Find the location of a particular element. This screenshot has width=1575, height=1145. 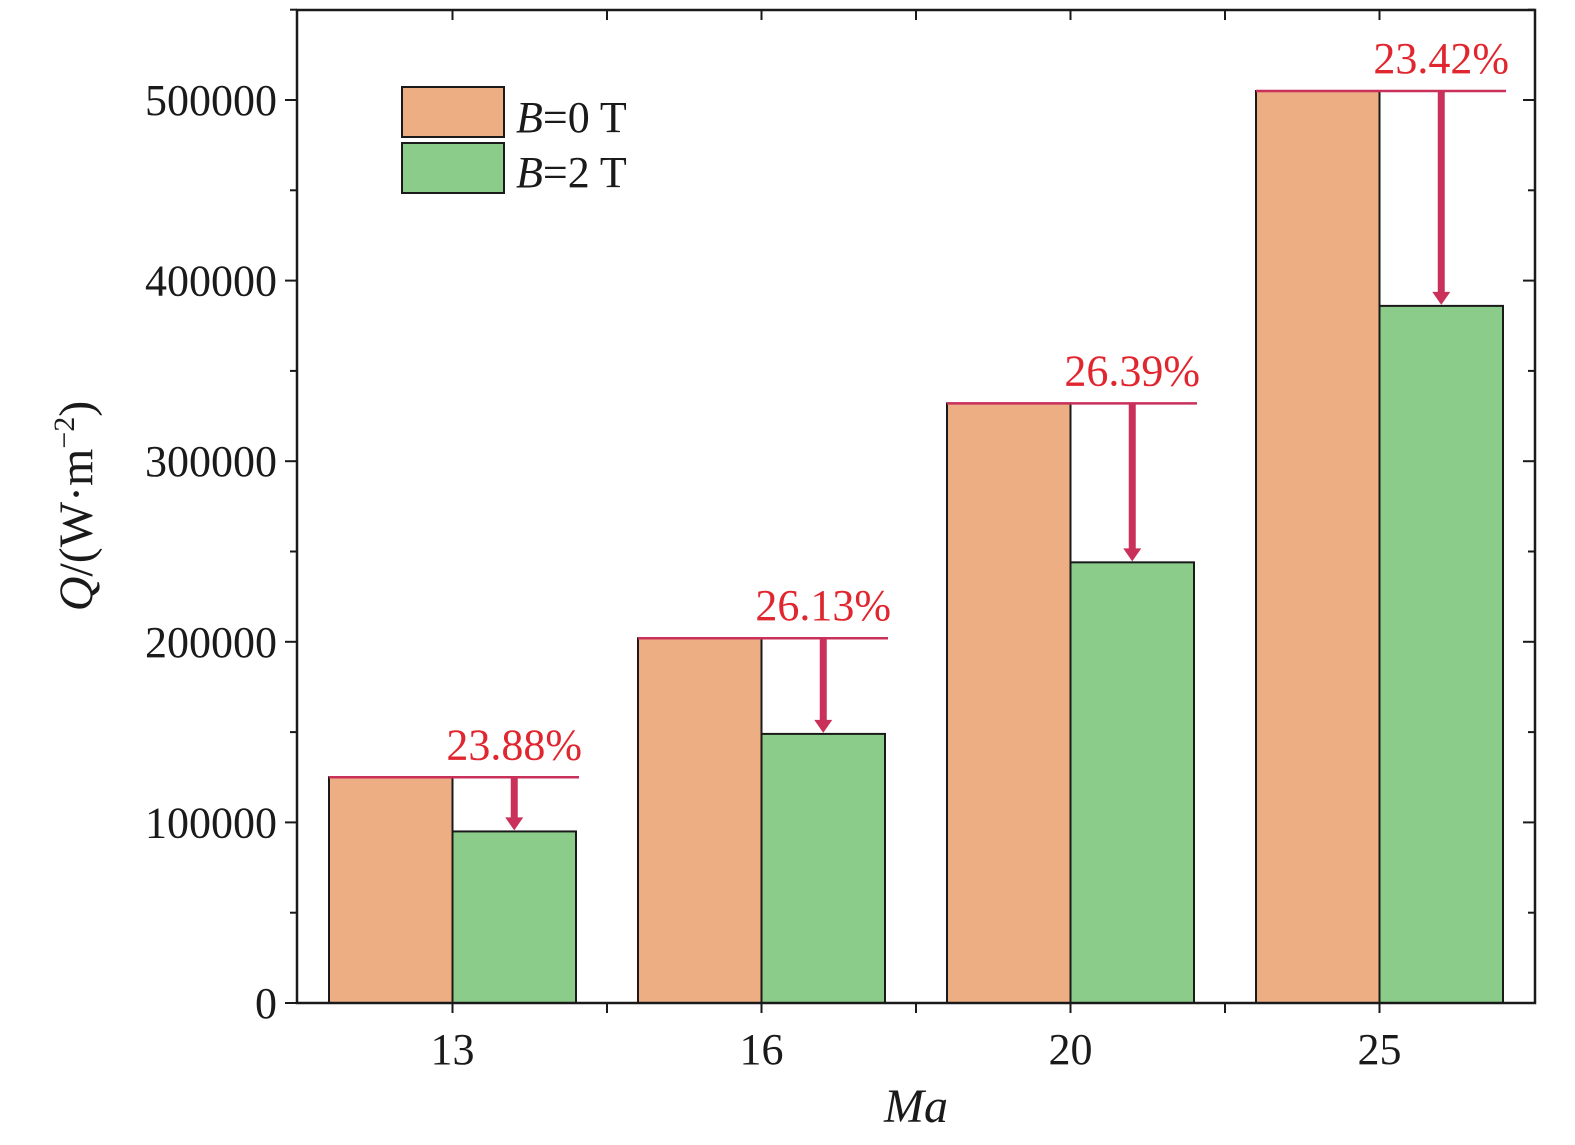

reduction-label-ma-13: 23.88% is located at coordinates (514, 744).